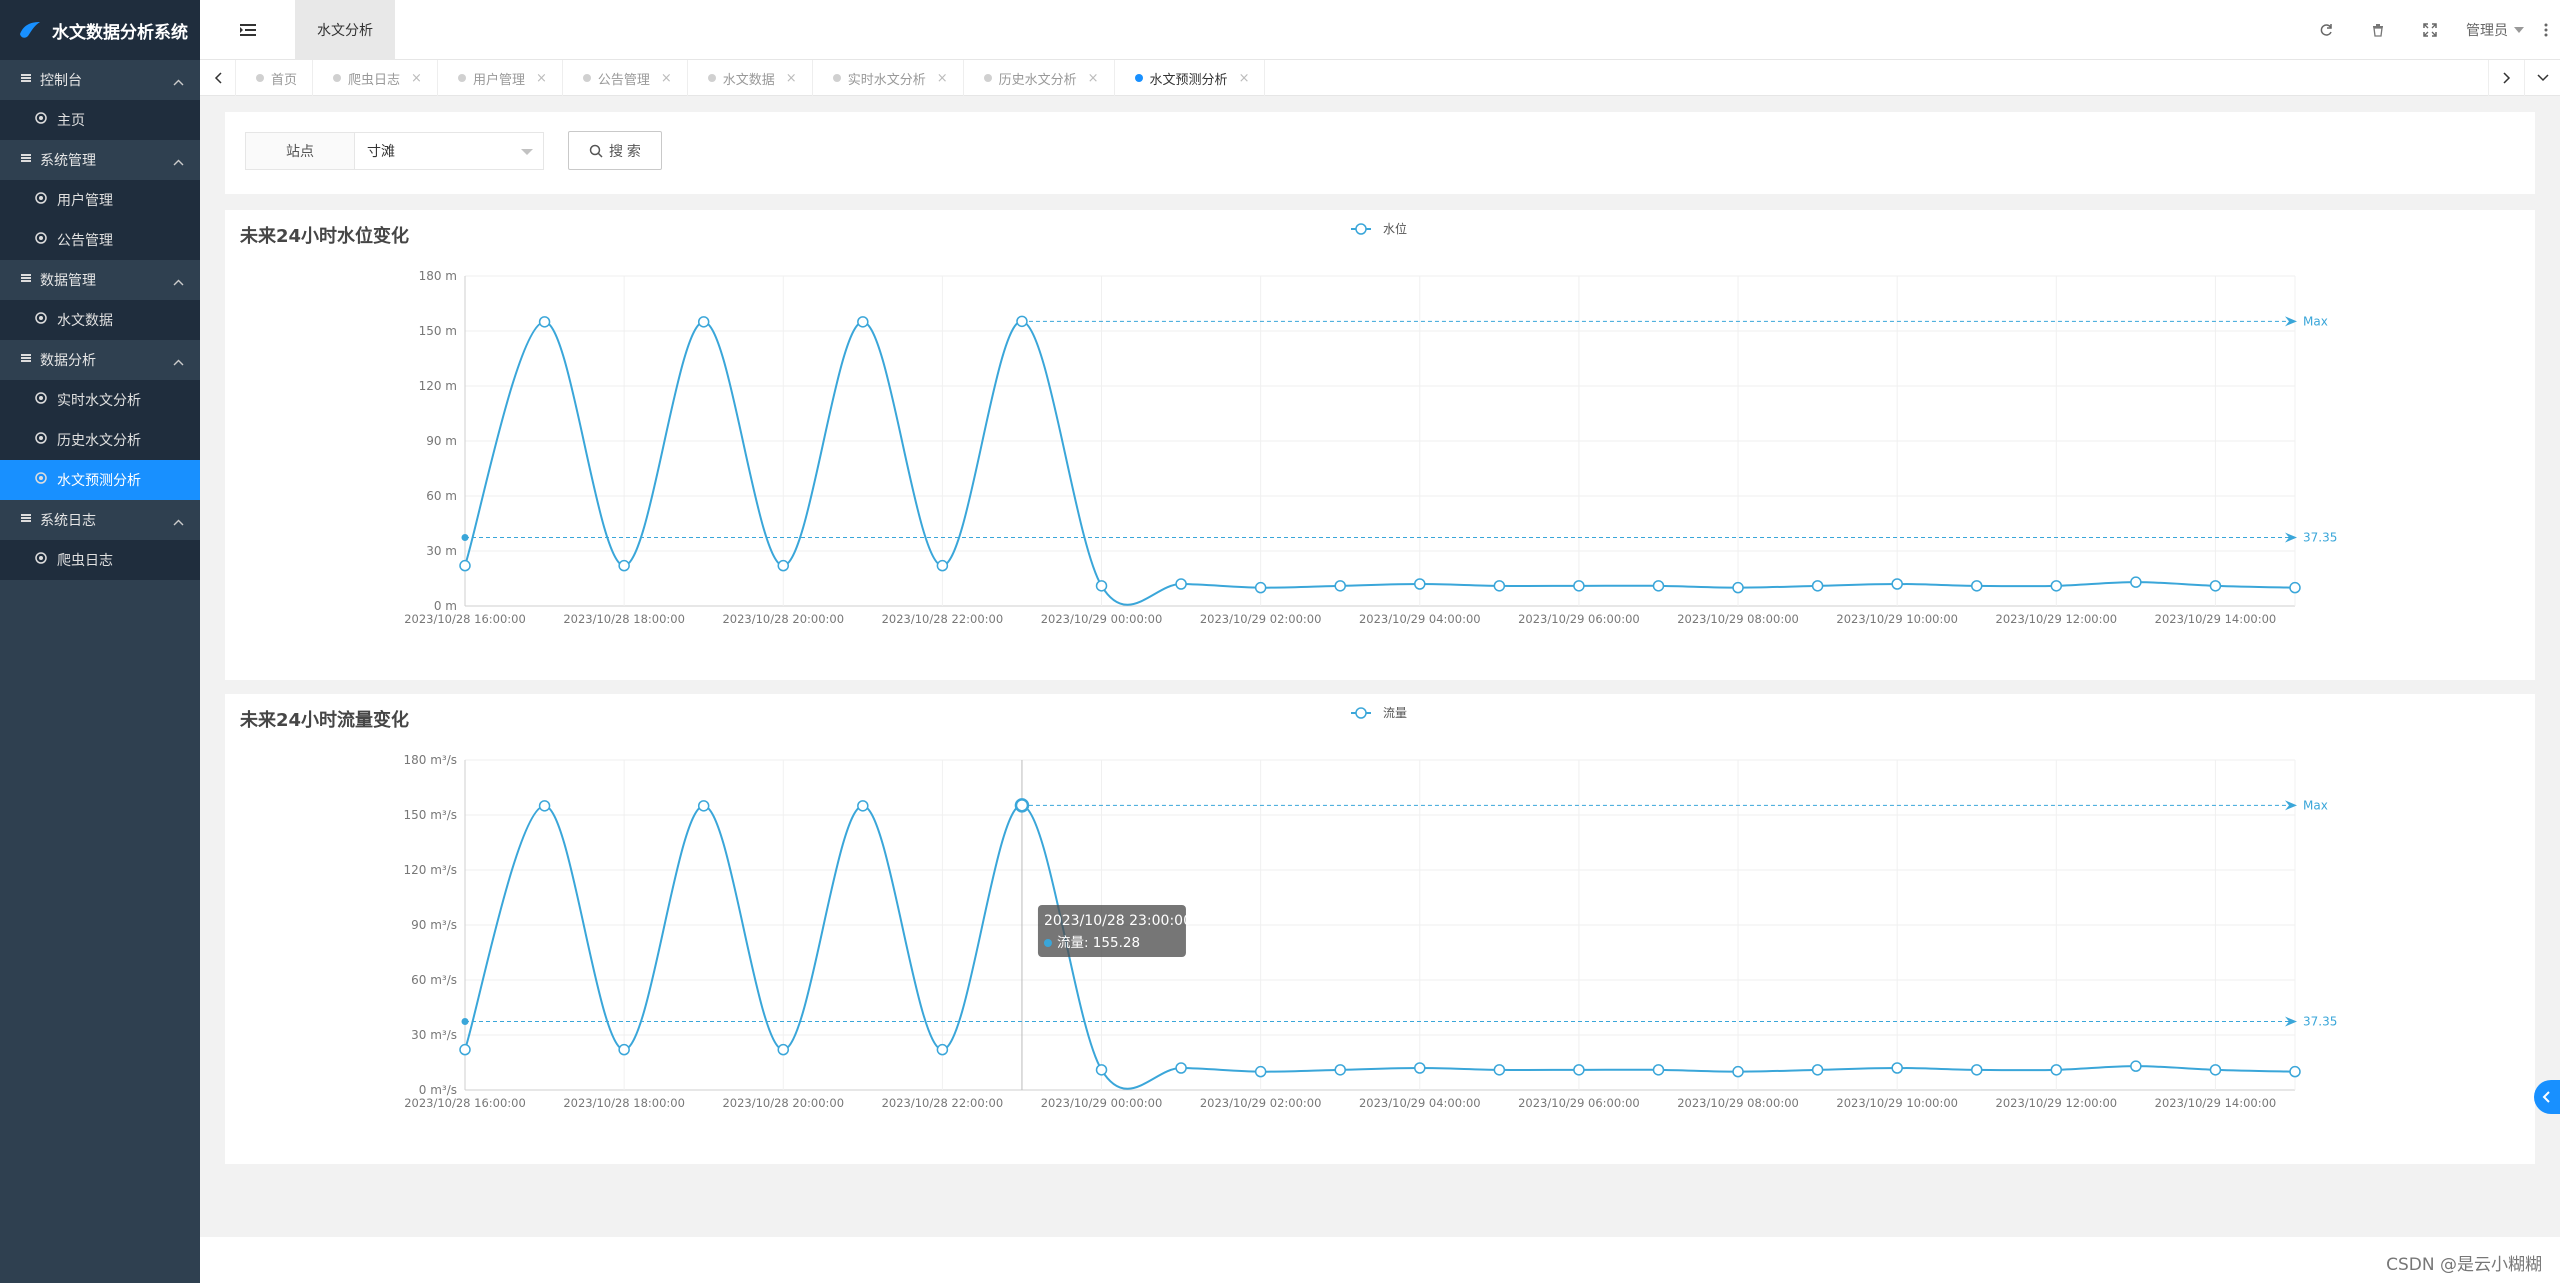  Describe the element at coordinates (2326, 30) in the screenshot. I see `refresh-icon` at that location.